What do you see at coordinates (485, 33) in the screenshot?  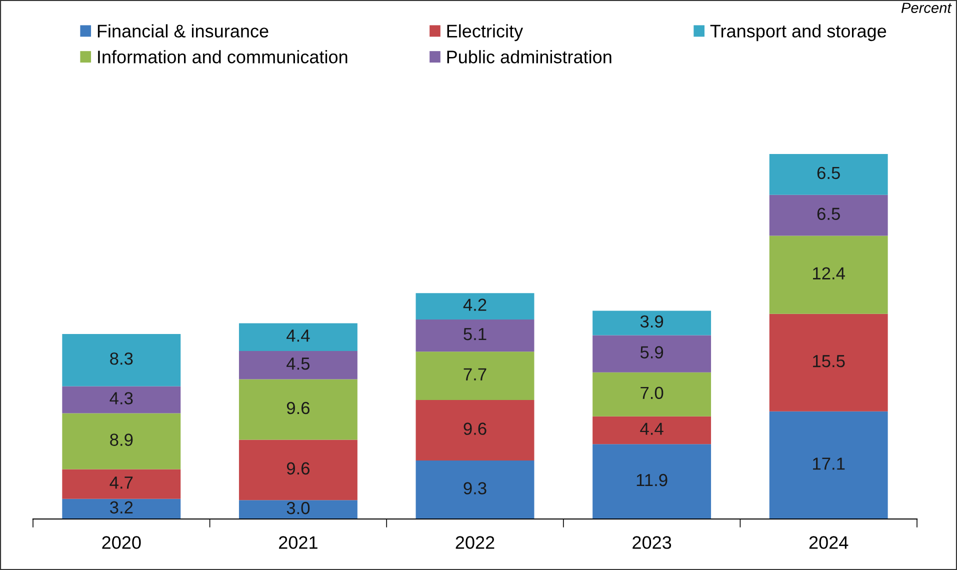 I see `legend-label: Electricity` at bounding box center [485, 33].